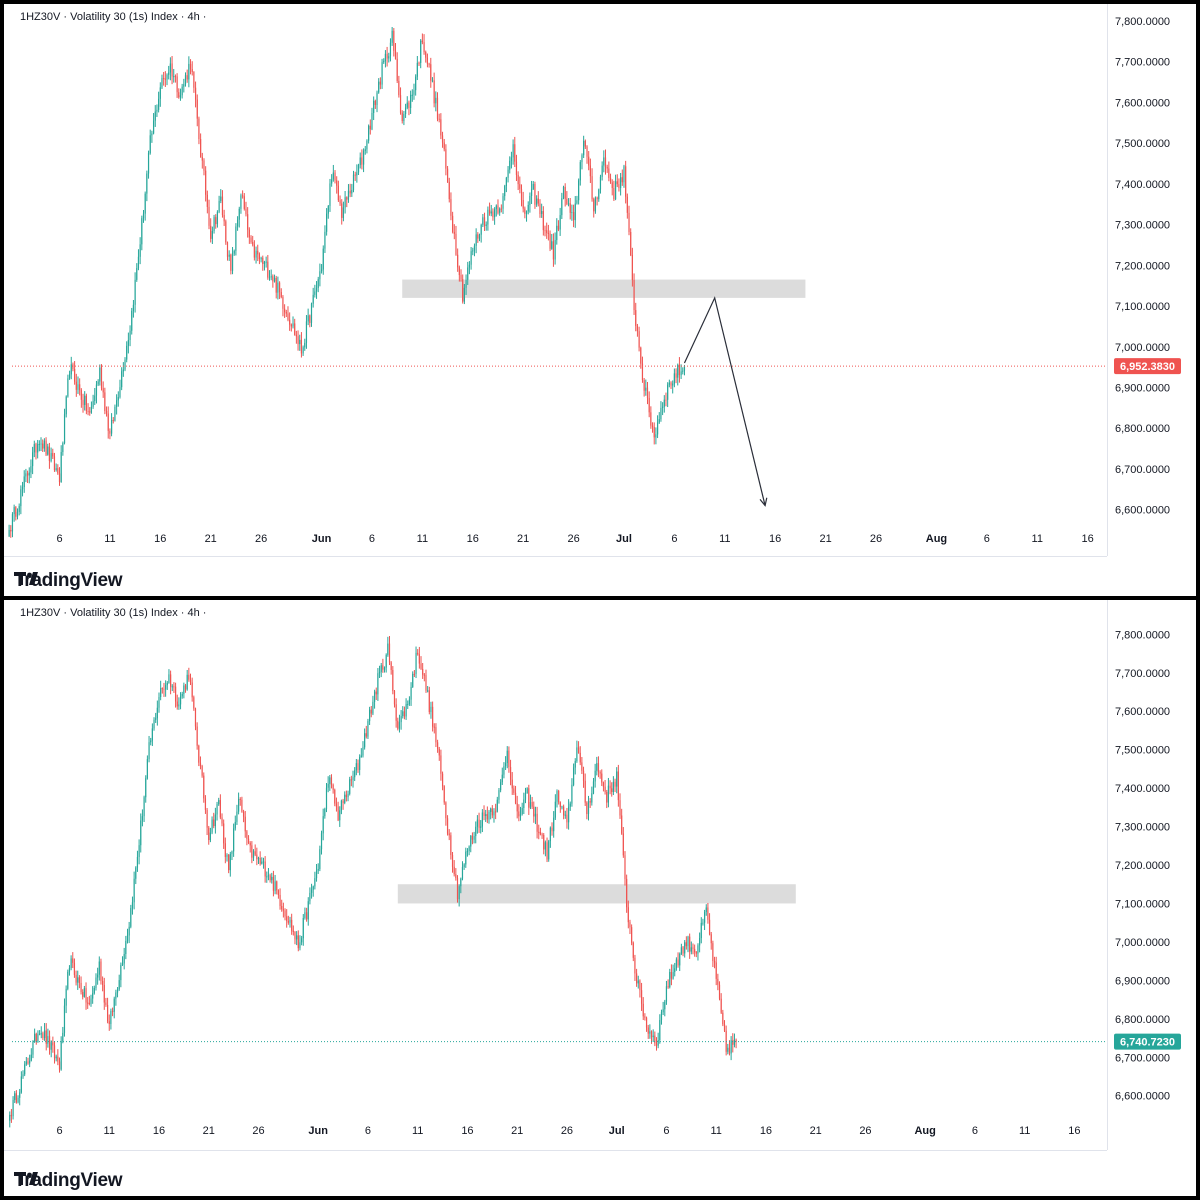  I want to click on tradingview-brand: TradingView, so click(68, 1181).